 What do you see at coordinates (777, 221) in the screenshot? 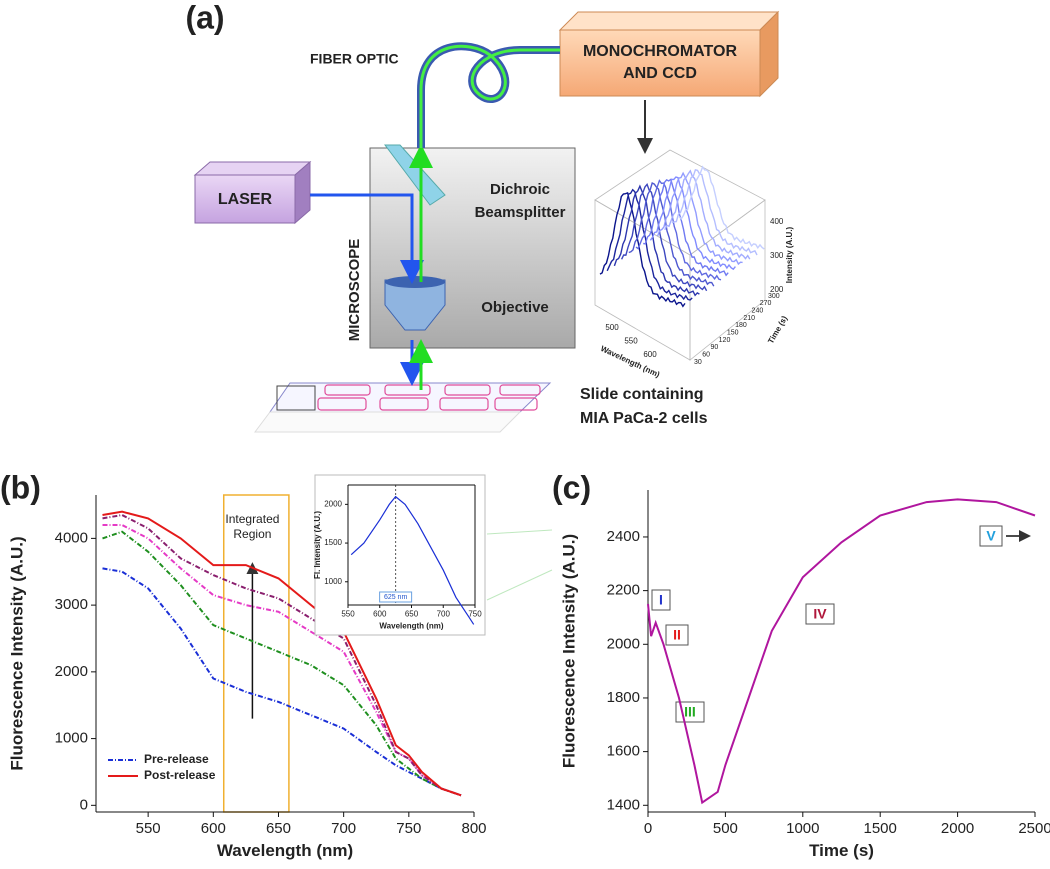
I see `z-tick-label: 400` at bounding box center [777, 221].